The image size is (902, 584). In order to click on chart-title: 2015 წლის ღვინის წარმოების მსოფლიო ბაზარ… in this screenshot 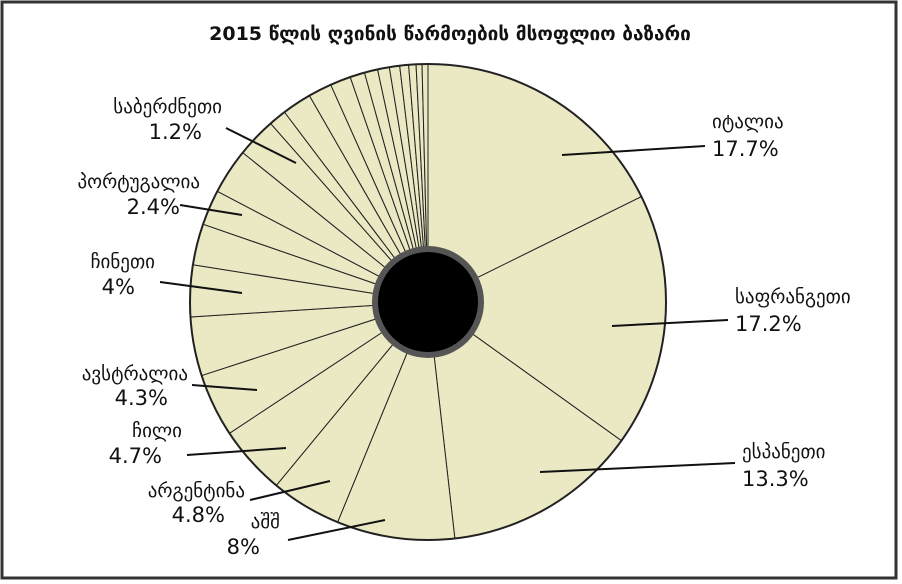, I will do `click(450, 34)`.